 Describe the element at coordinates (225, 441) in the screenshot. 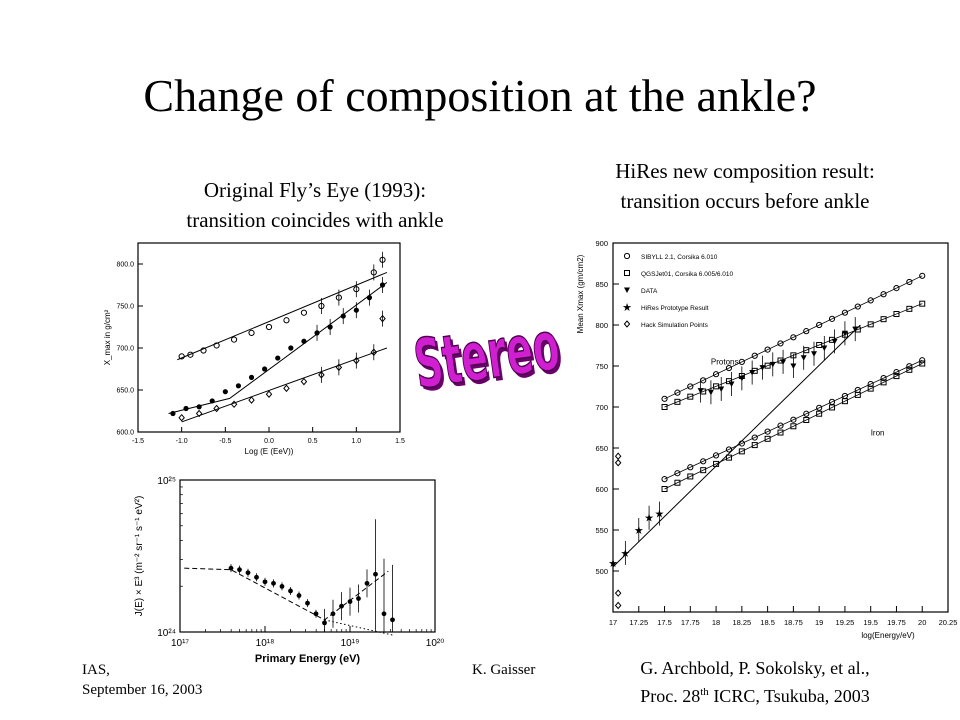

I see `x-tick-label: -0.5` at that location.